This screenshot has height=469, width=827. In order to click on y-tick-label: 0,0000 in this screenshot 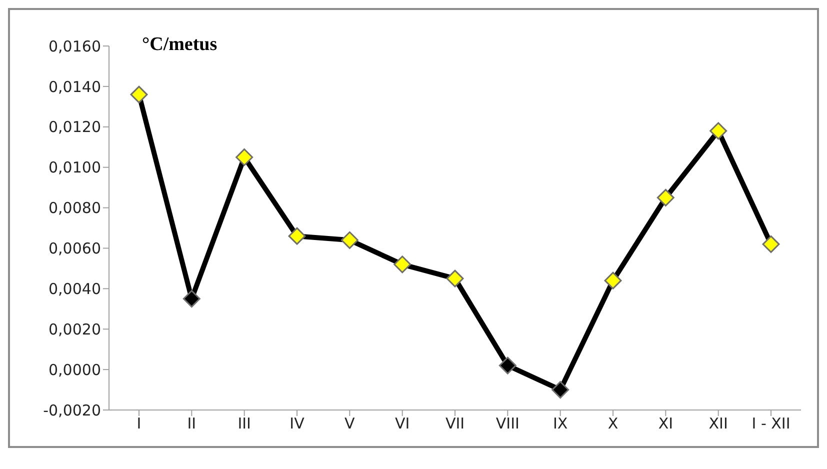, I will do `click(74, 369)`.